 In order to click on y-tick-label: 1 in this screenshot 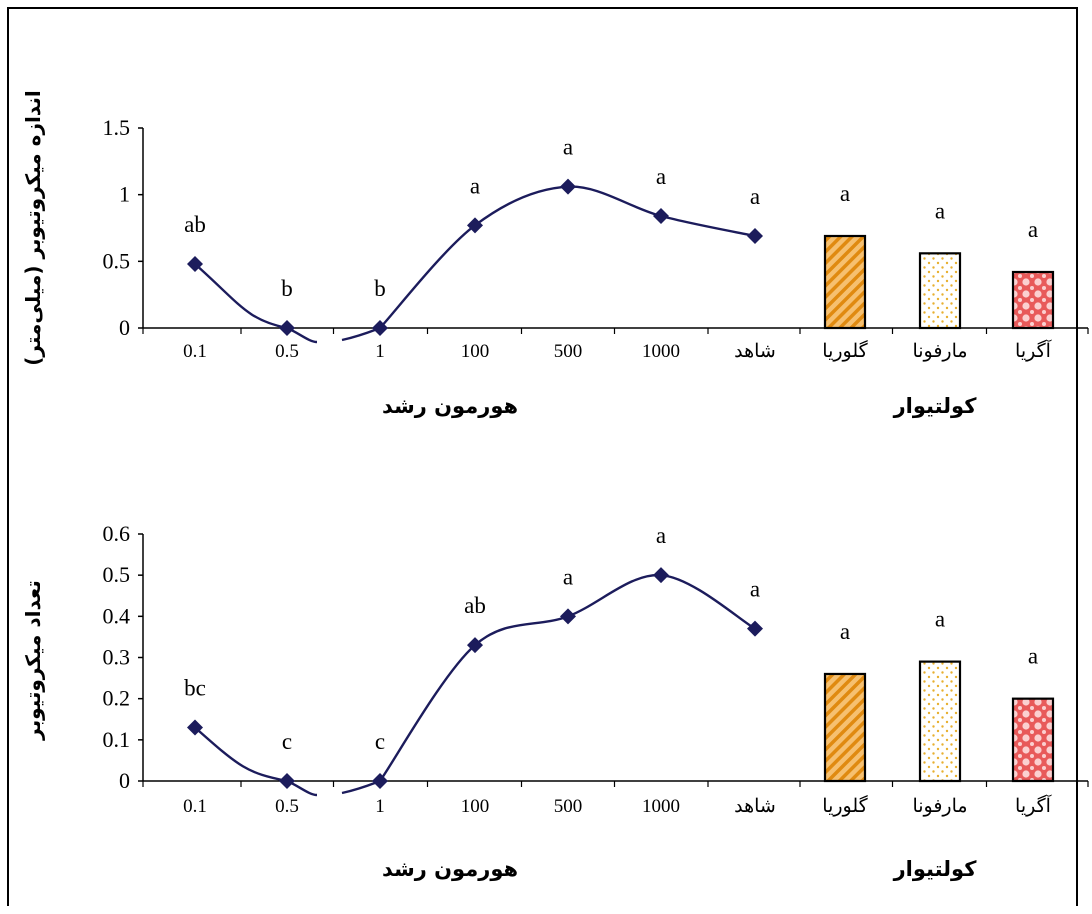, I will do `click(124, 194)`.